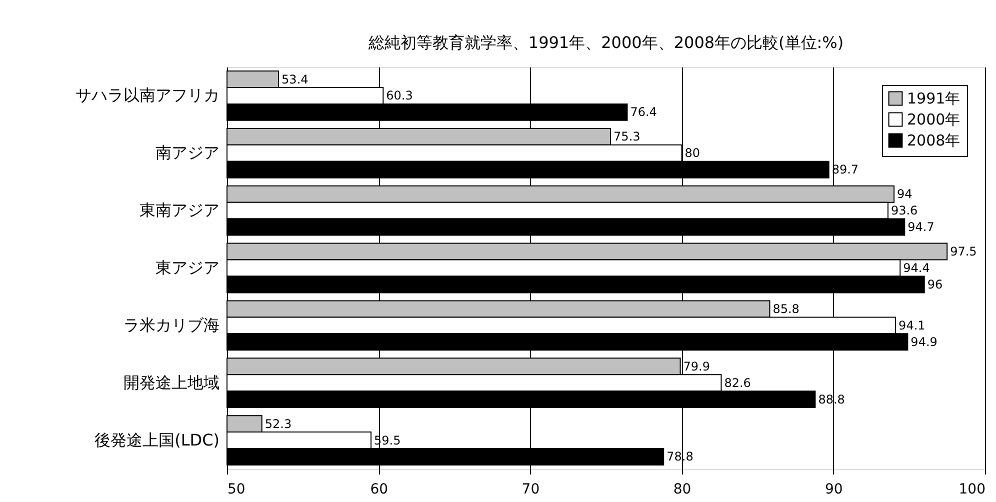  Describe the element at coordinates (912, 325) in the screenshot. I see `data-label: 94.1` at that location.